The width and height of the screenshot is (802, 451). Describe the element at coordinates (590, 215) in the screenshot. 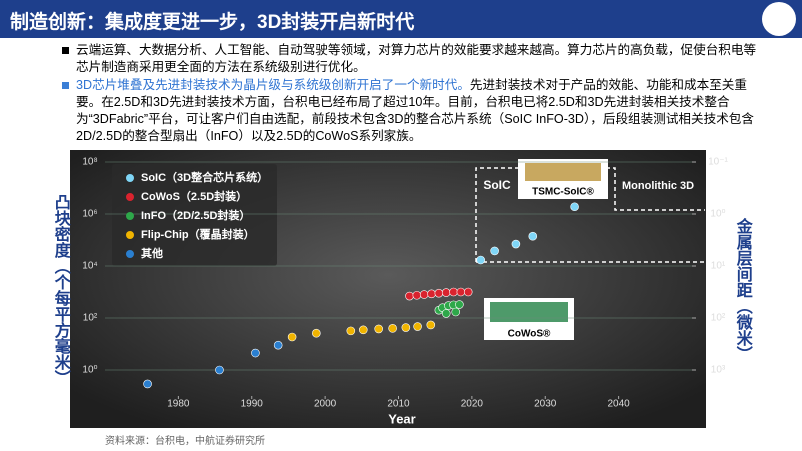

I see `dashed-guides` at that location.